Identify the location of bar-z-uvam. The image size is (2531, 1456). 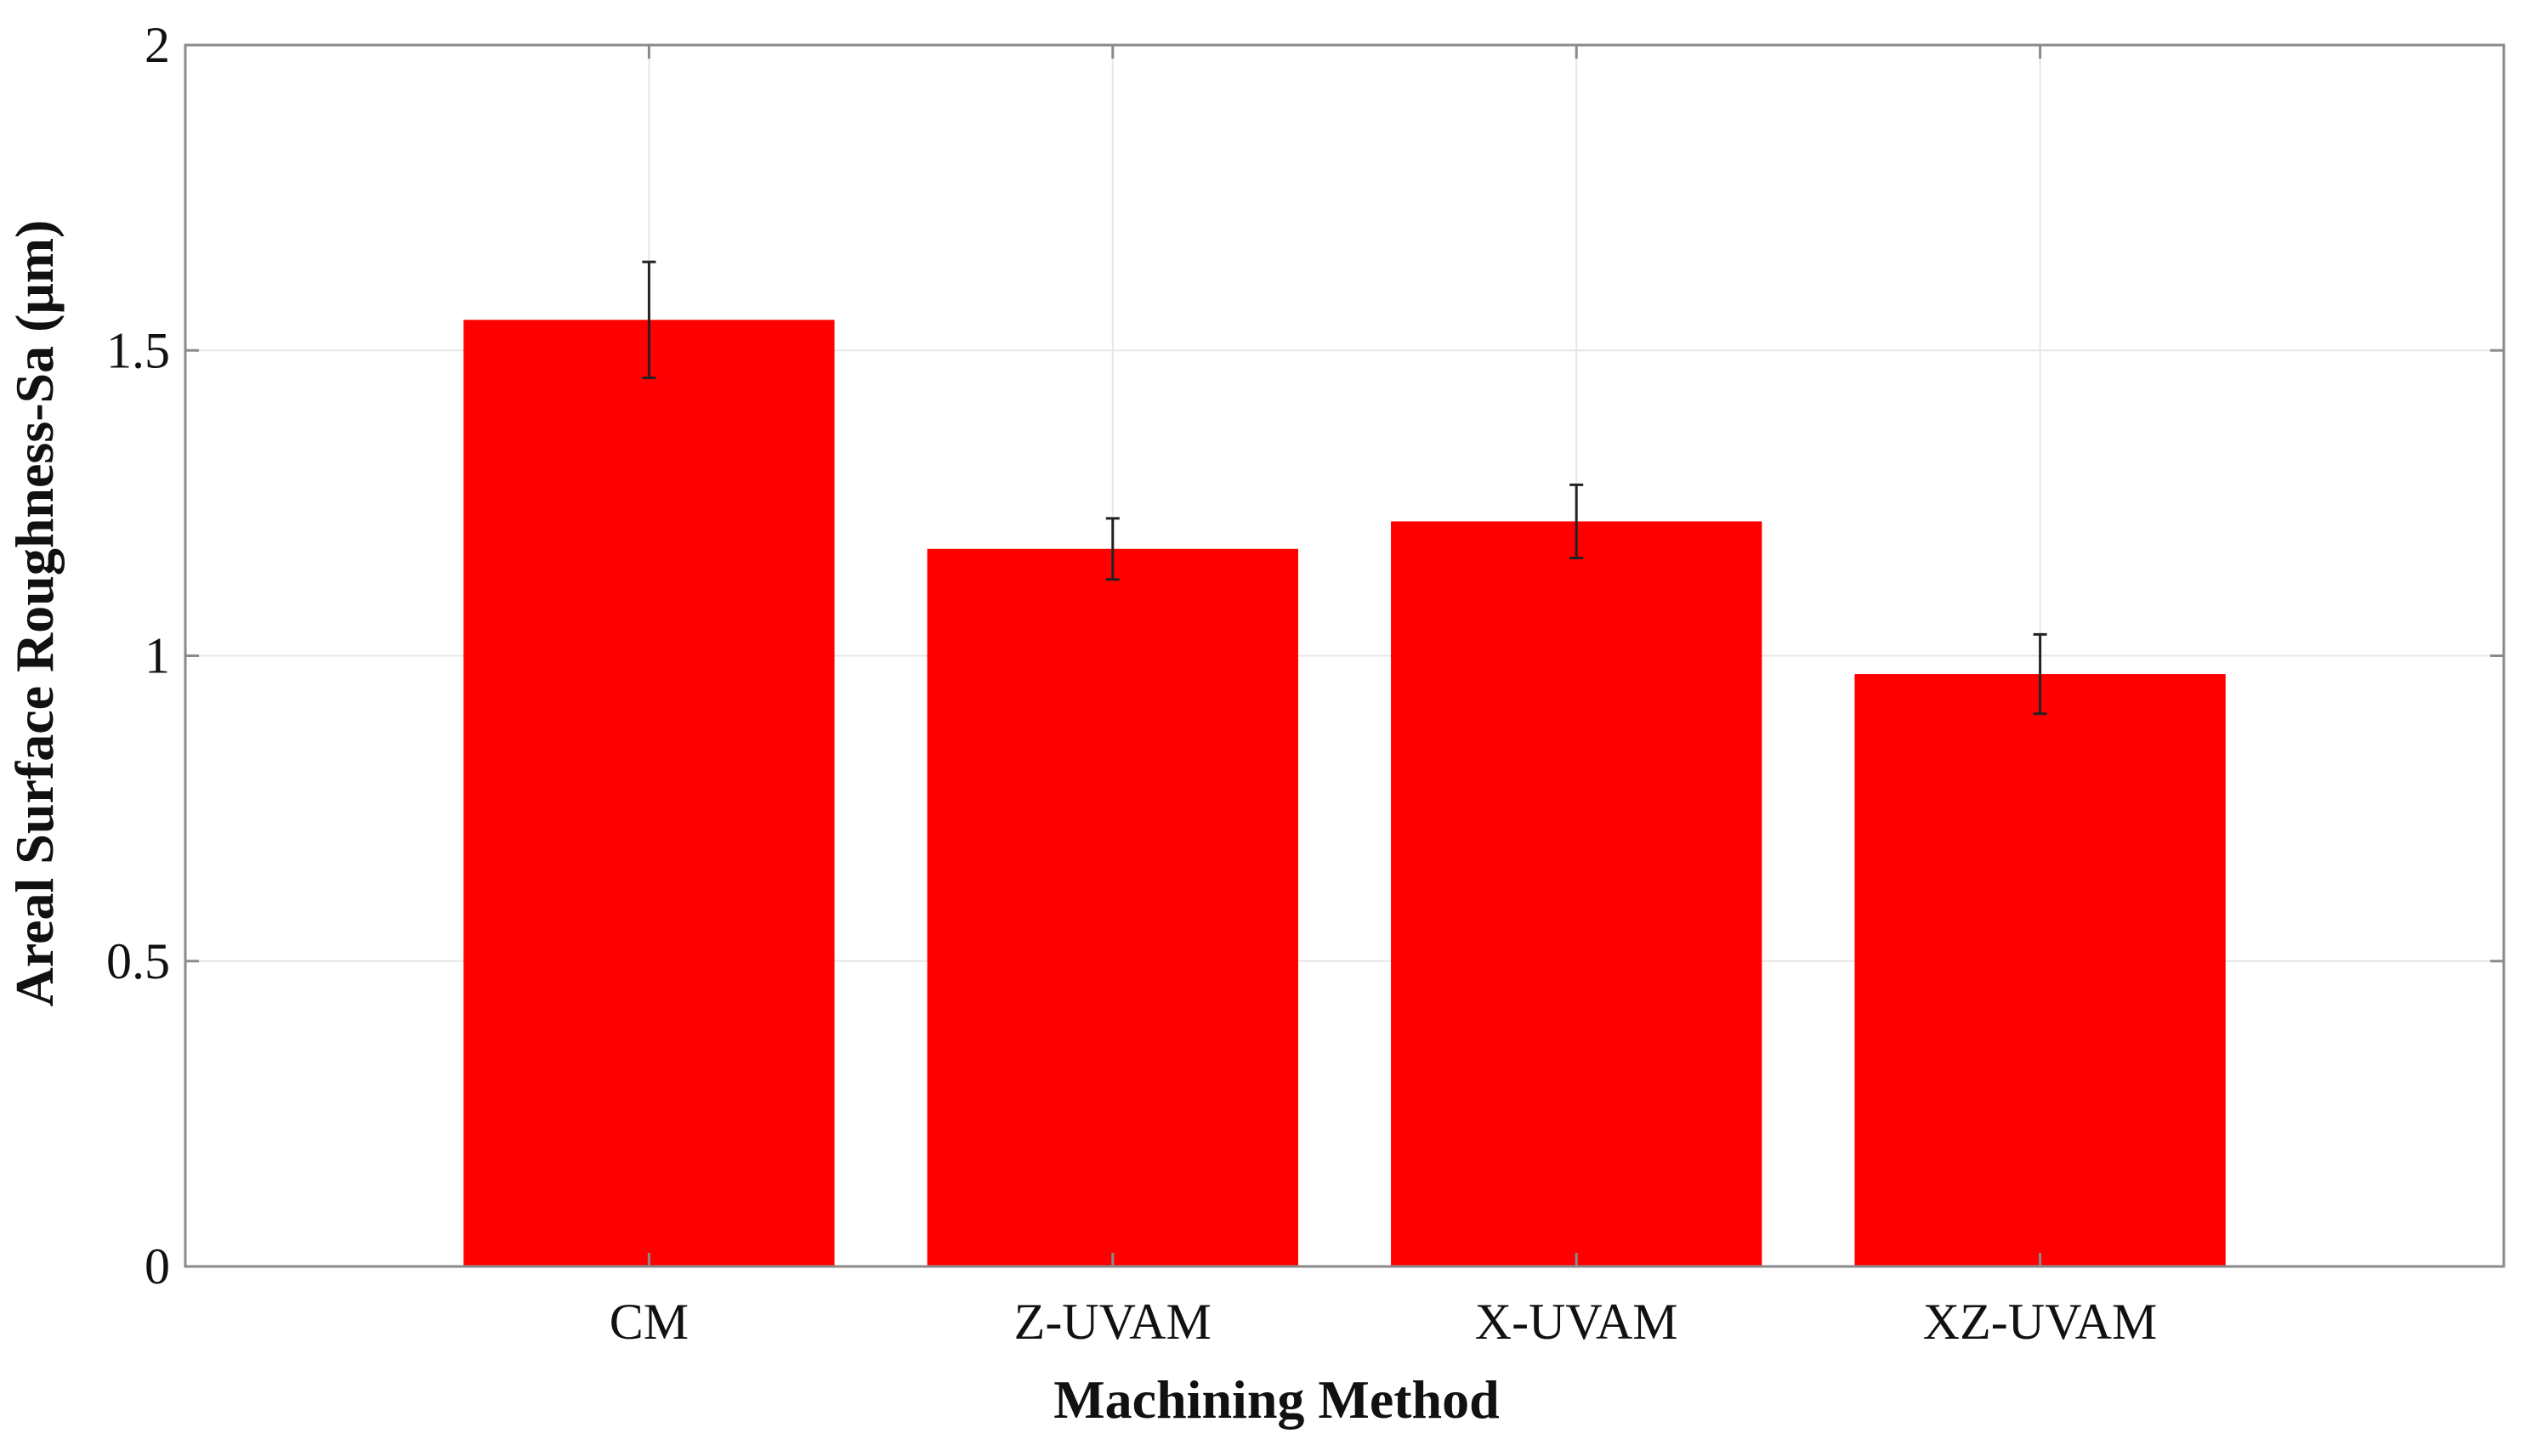
(1112, 907).